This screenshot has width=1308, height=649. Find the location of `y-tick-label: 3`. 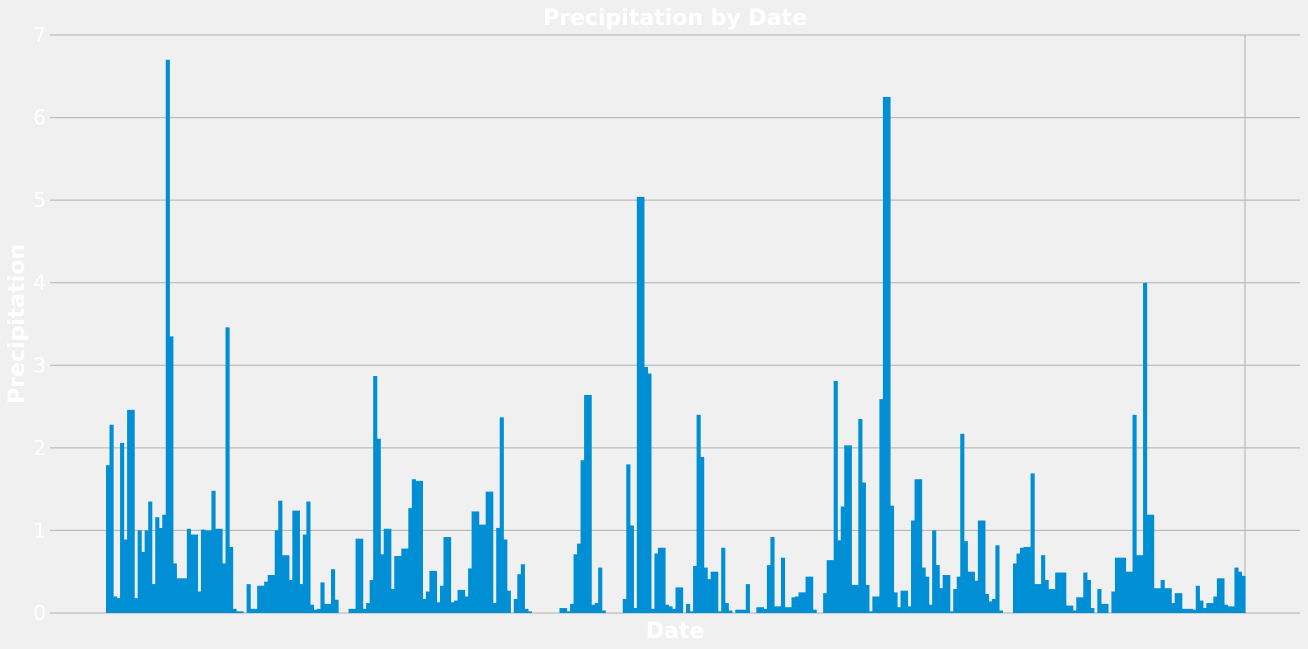

y-tick-label: 3 is located at coordinates (39, 365).